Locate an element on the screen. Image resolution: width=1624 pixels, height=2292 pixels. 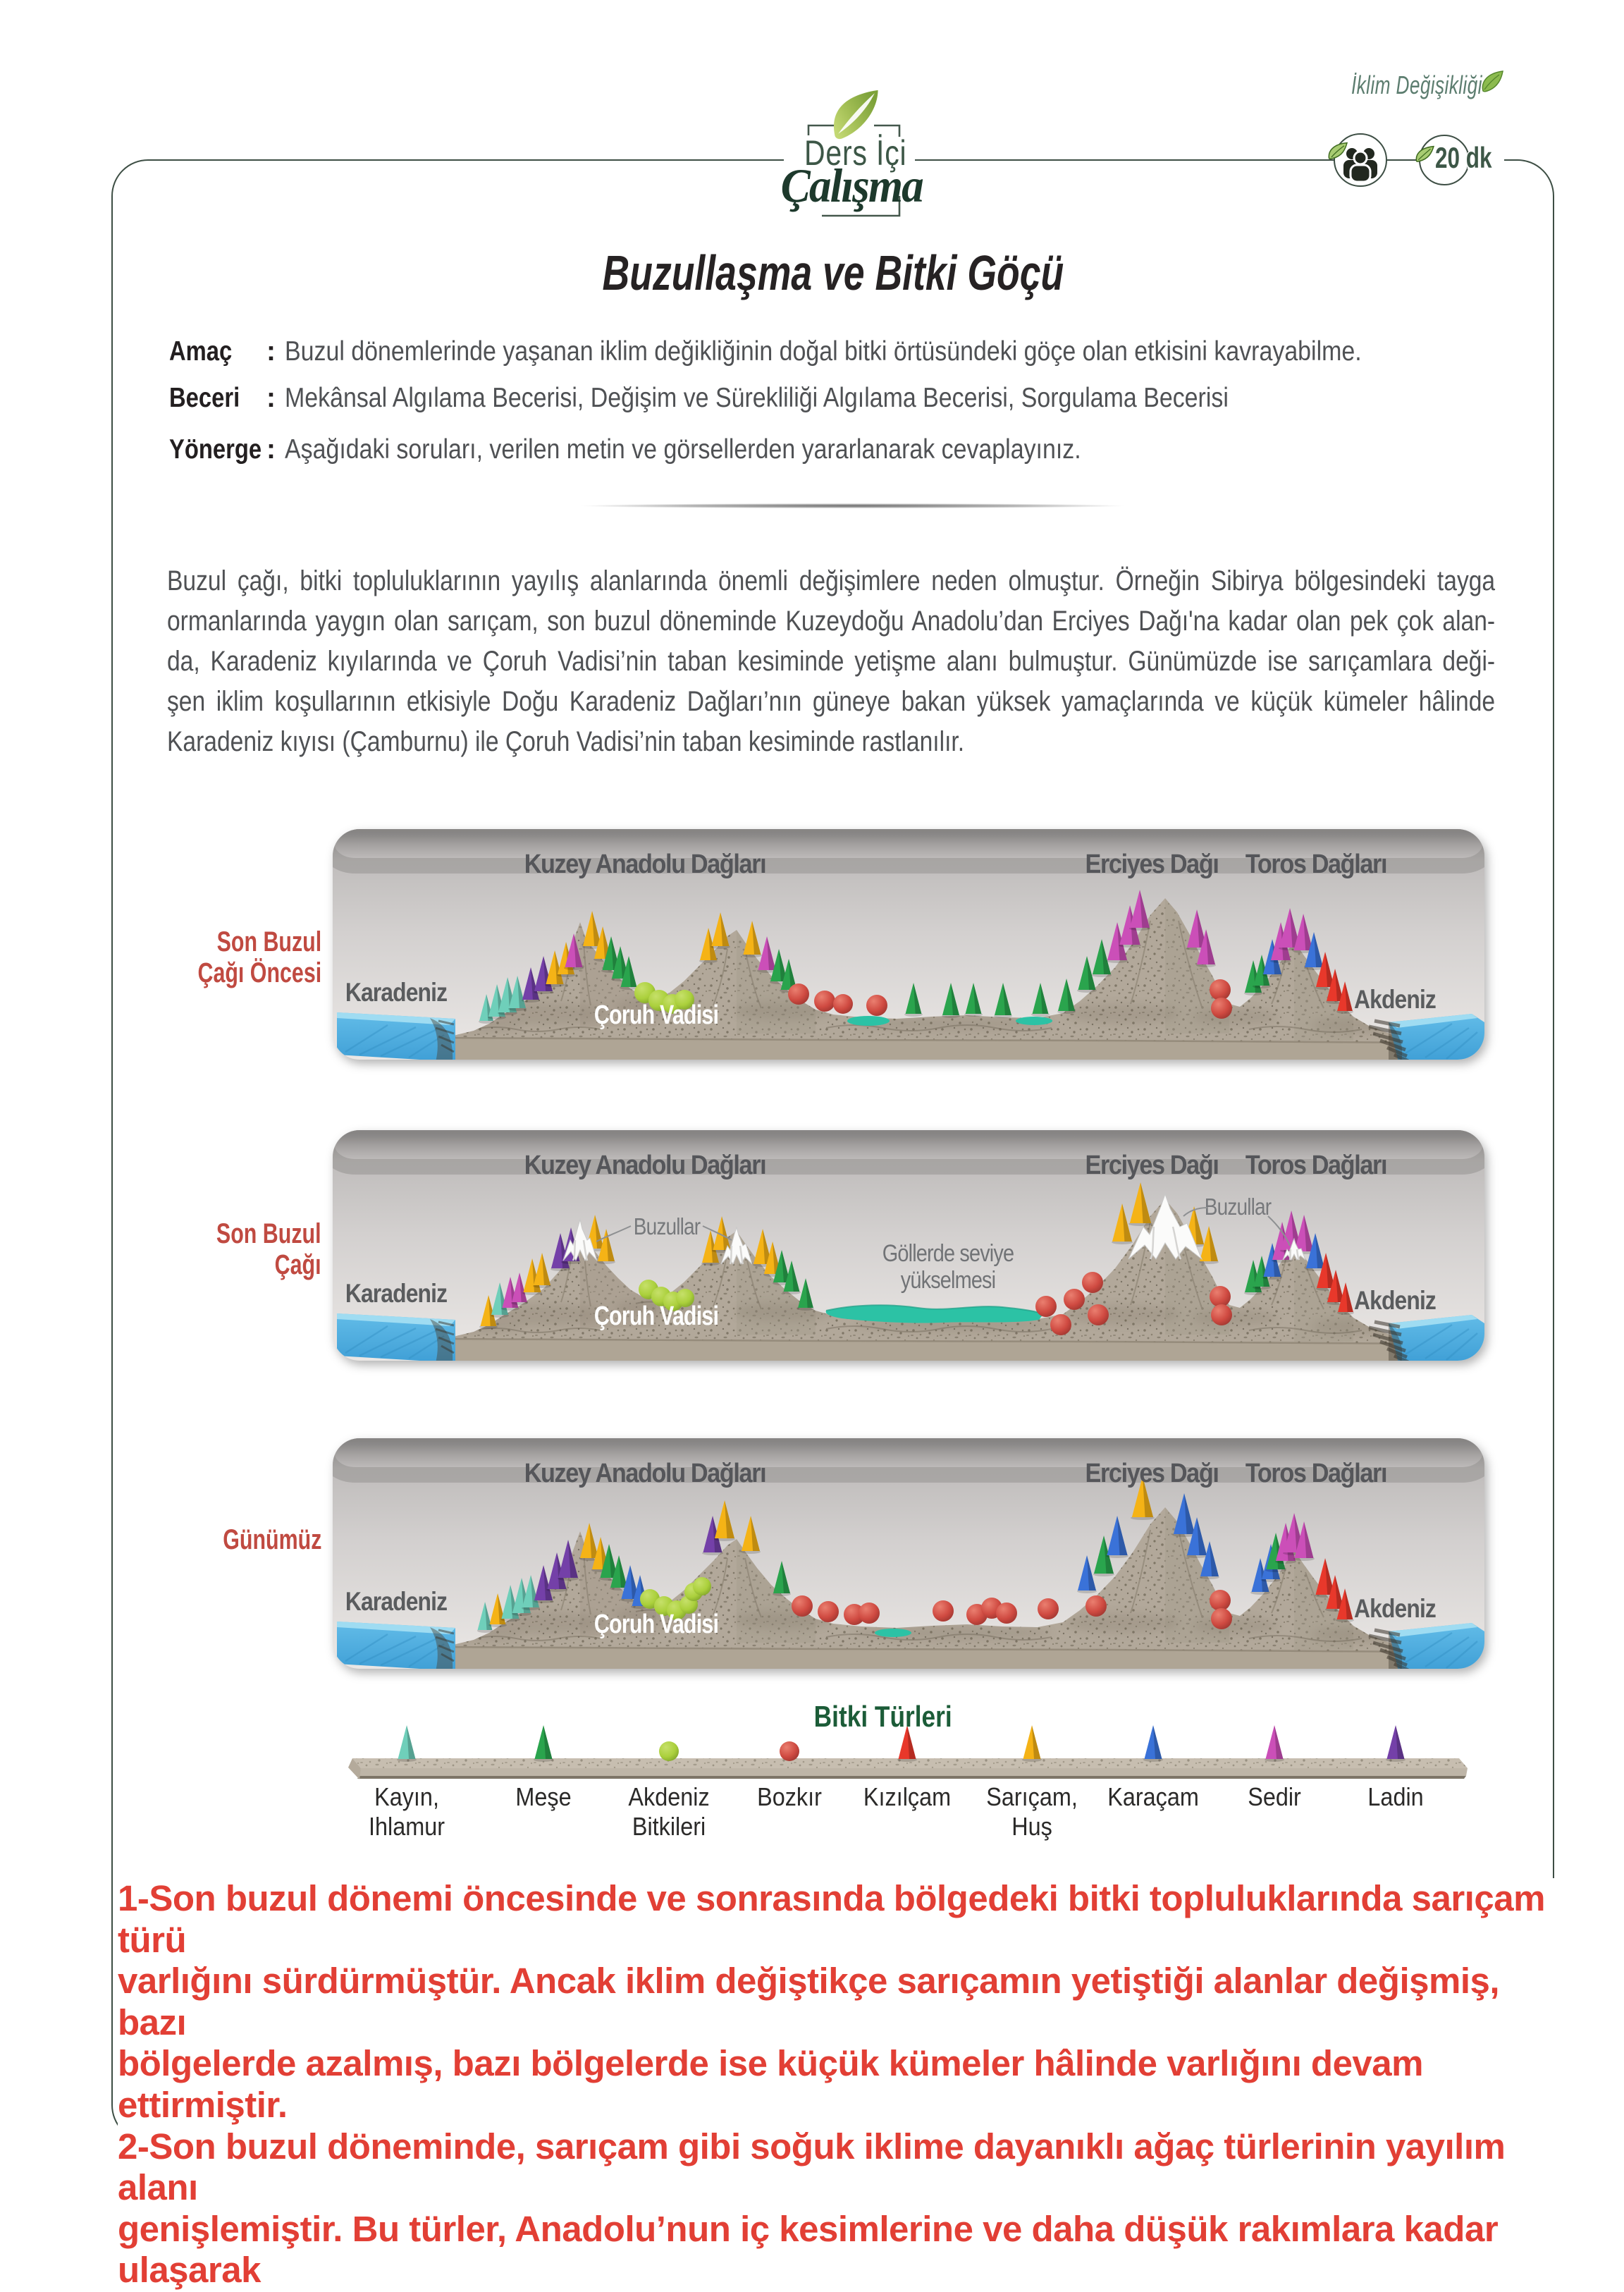
svg-text: Göllerde seviye is located at coordinates (948, 1253).